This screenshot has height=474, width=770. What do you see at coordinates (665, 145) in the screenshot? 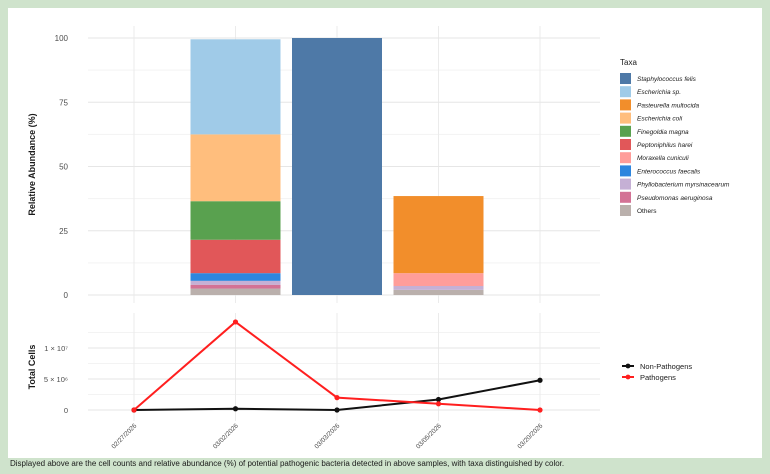
I see `taxa-legend-label: Peptoniphilus harei` at bounding box center [665, 145].